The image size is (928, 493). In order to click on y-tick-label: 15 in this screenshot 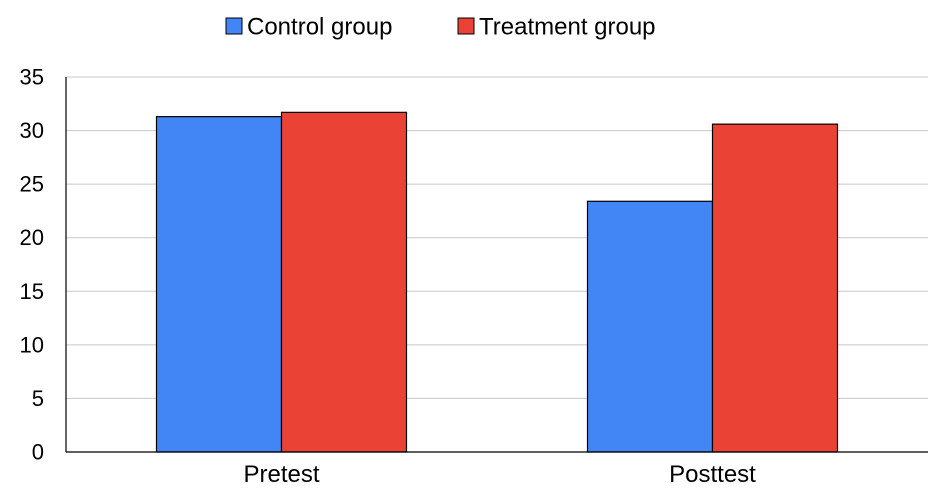, I will do `click(32, 291)`.